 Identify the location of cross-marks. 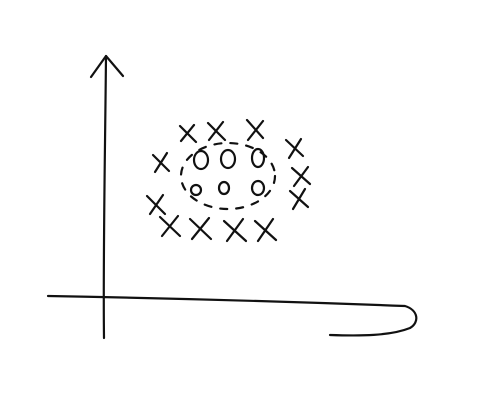
(228, 180).